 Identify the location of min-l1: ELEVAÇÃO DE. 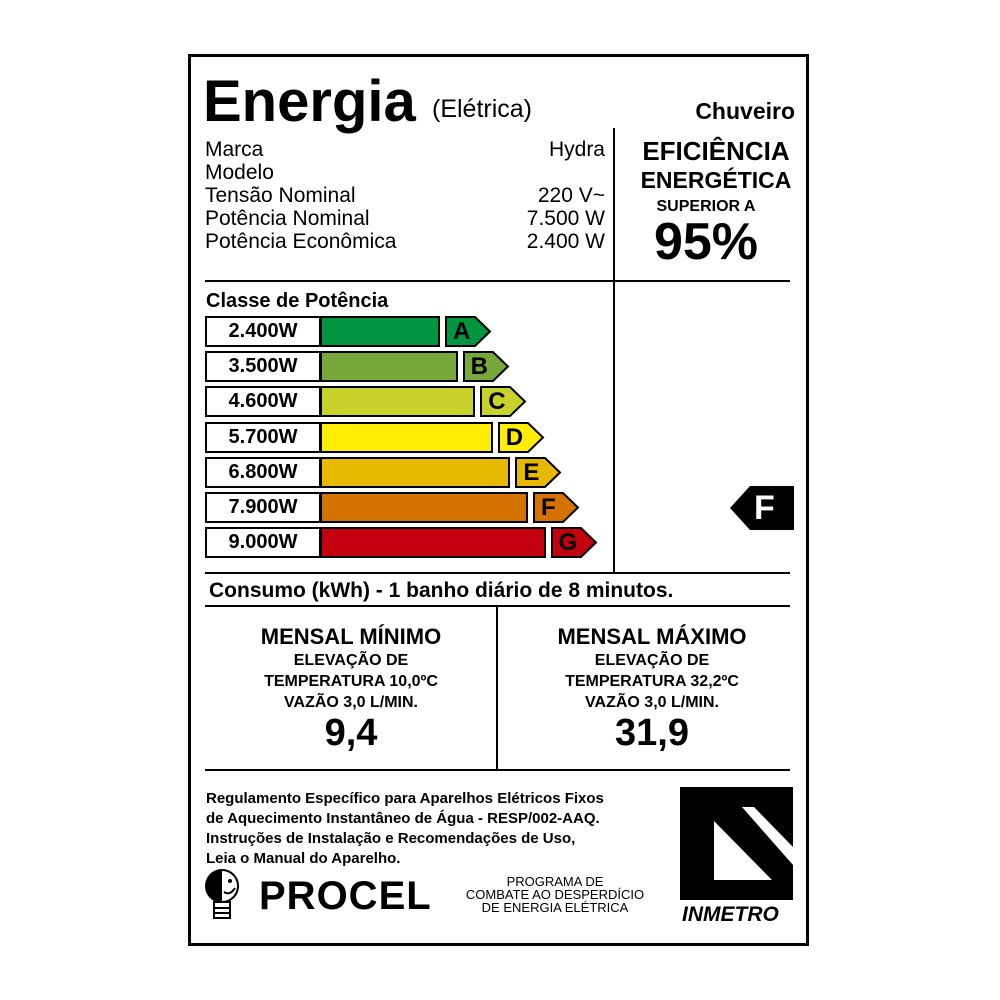
(351, 660).